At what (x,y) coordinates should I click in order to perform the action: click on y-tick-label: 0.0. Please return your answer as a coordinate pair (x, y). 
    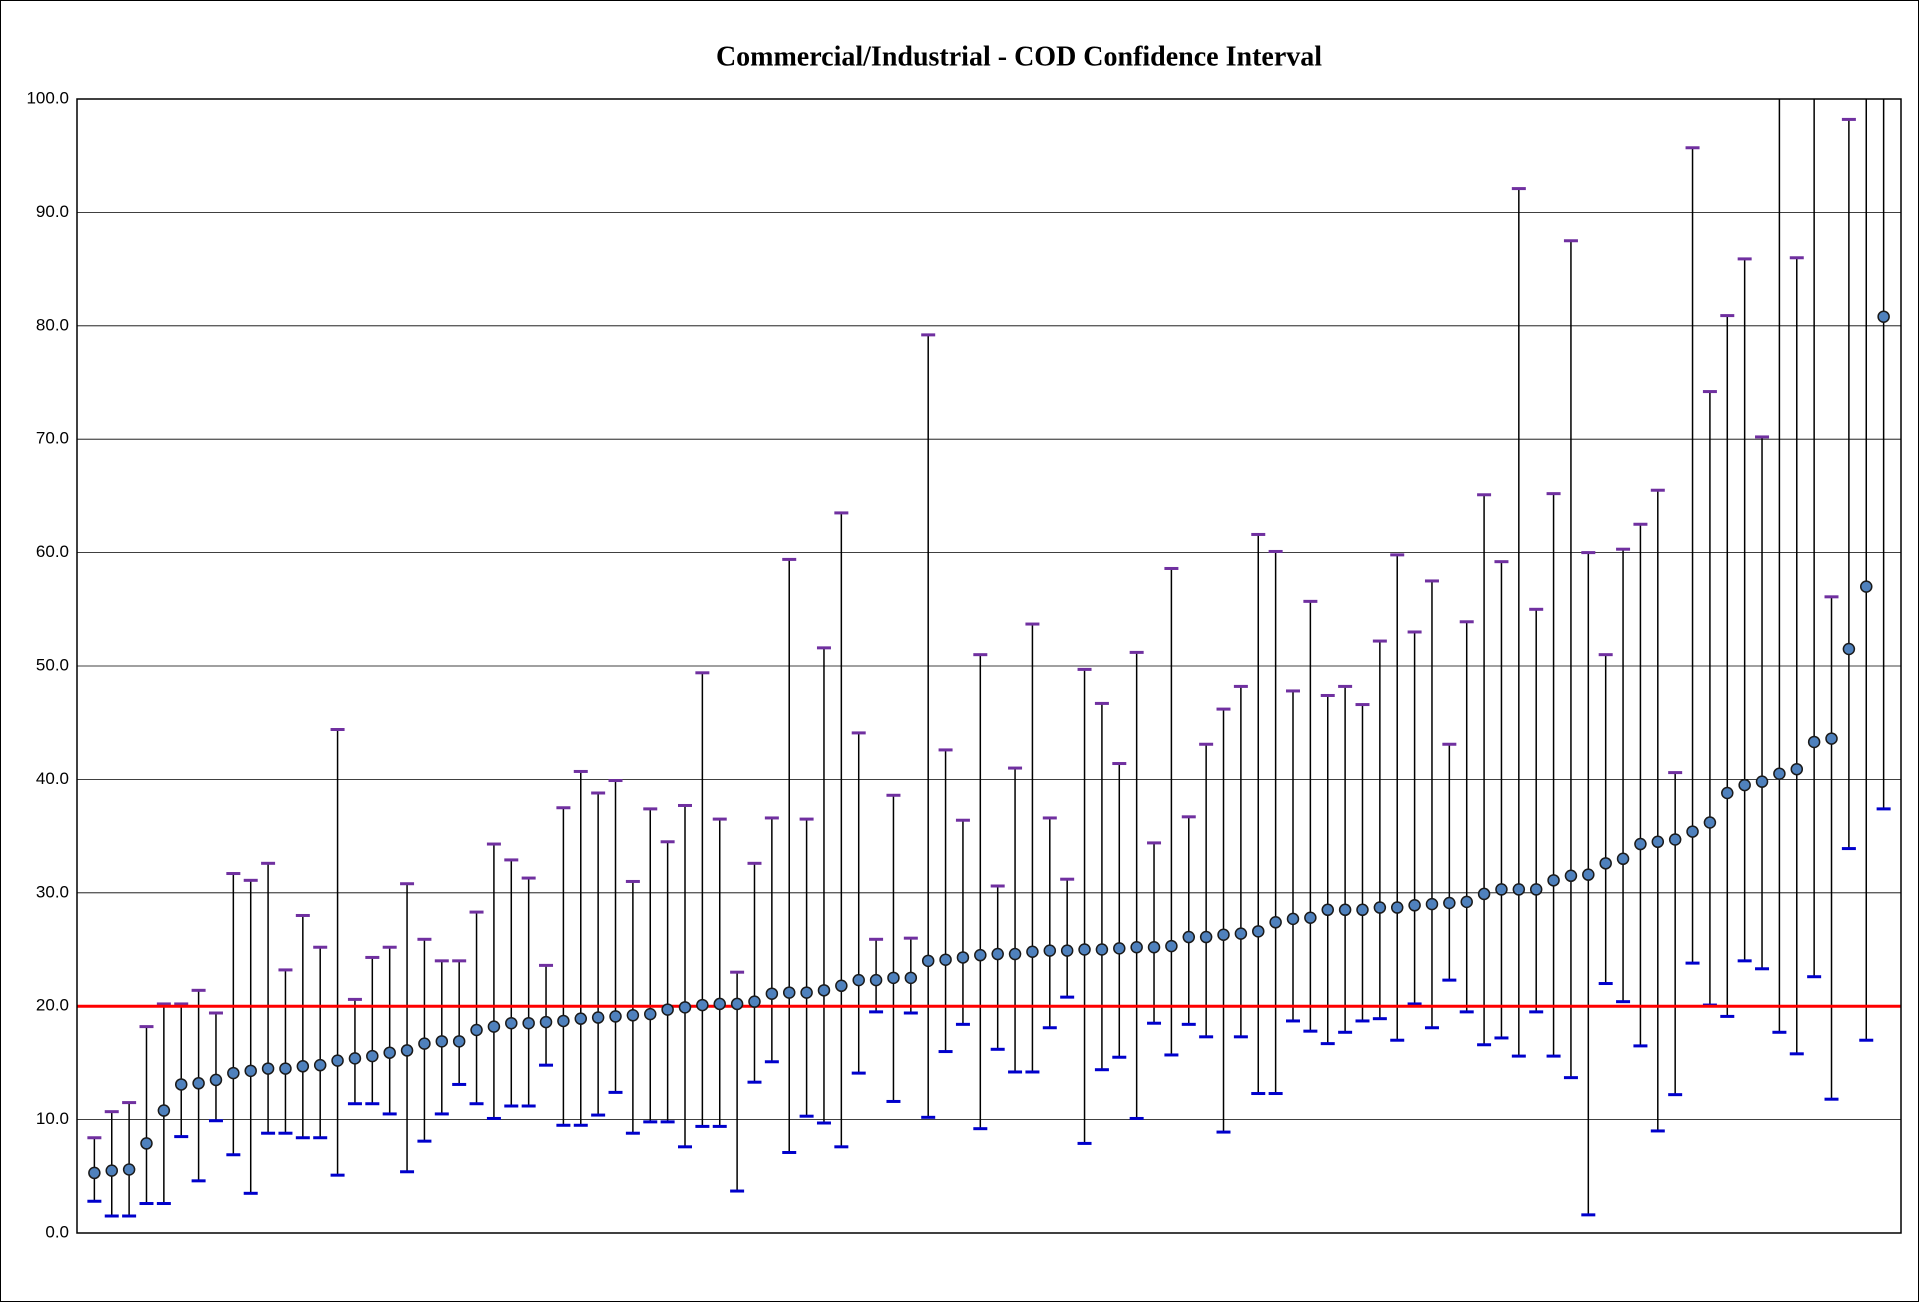
    Looking at the image, I should click on (57, 1231).